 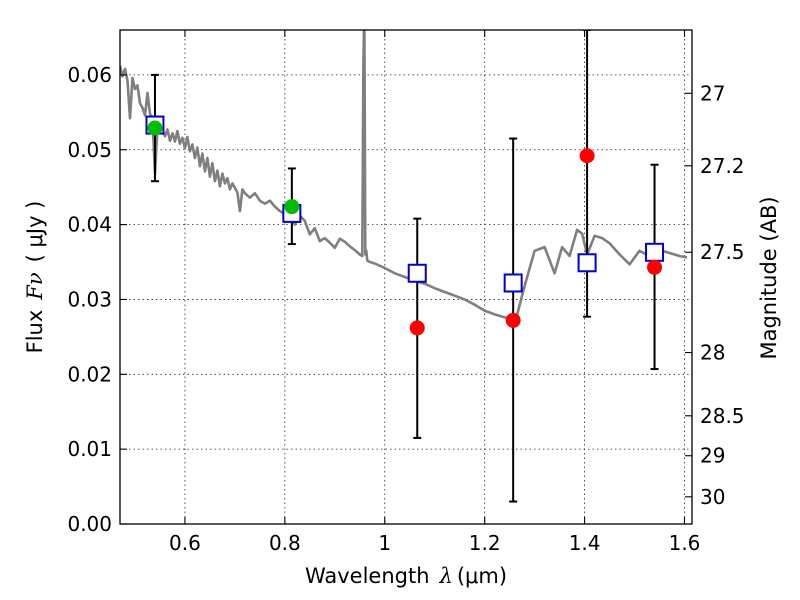 I want to click on x-tick-label: 0.8, so click(x=285, y=543).